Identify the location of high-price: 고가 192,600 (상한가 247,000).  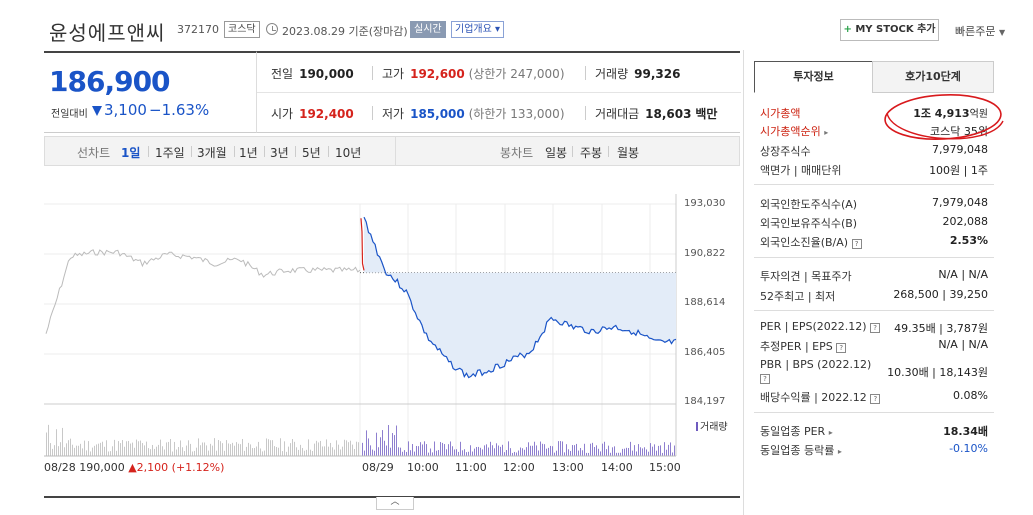
(473, 73).